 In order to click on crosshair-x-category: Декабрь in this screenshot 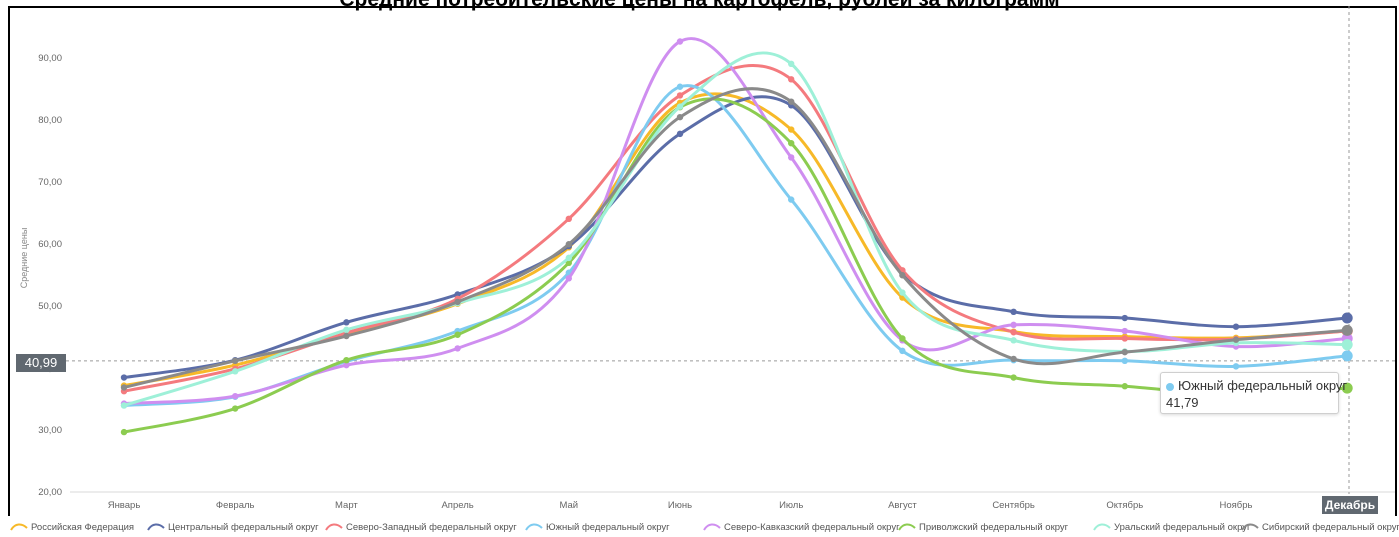, I will do `click(1350, 505)`.